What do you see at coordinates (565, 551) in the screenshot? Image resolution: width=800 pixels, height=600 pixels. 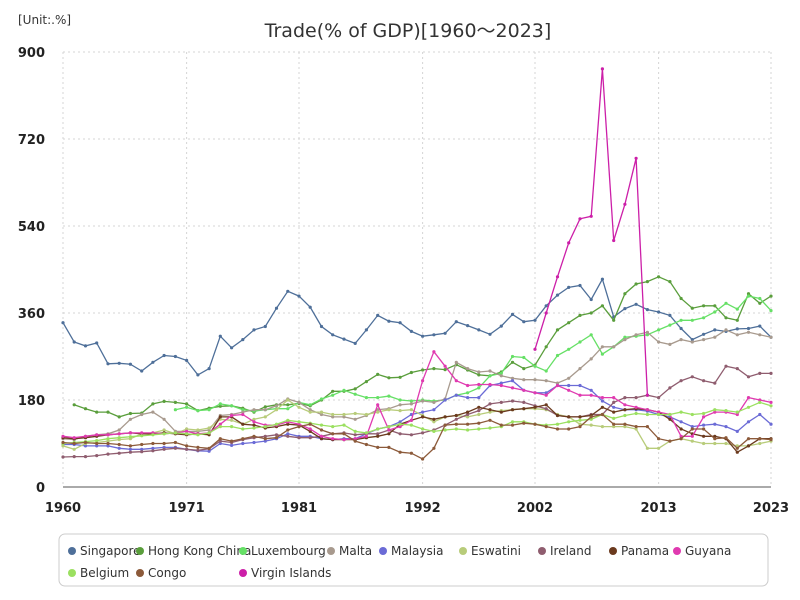 I see `legend-item-ireland: Ireland` at bounding box center [565, 551].